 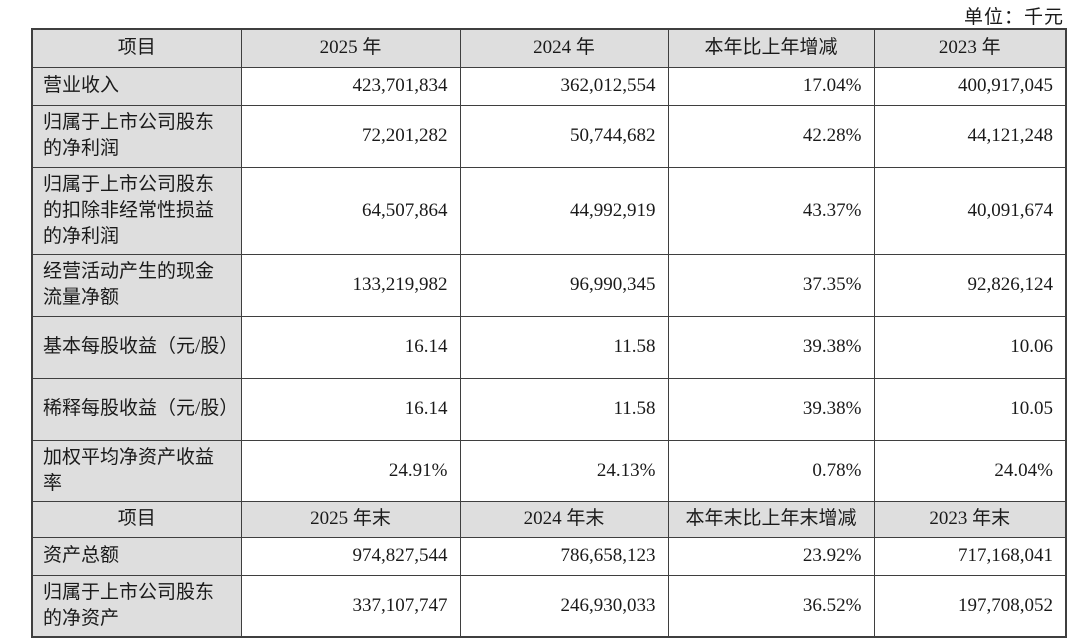 I want to click on value-cell: 10.05, so click(x=970, y=409).